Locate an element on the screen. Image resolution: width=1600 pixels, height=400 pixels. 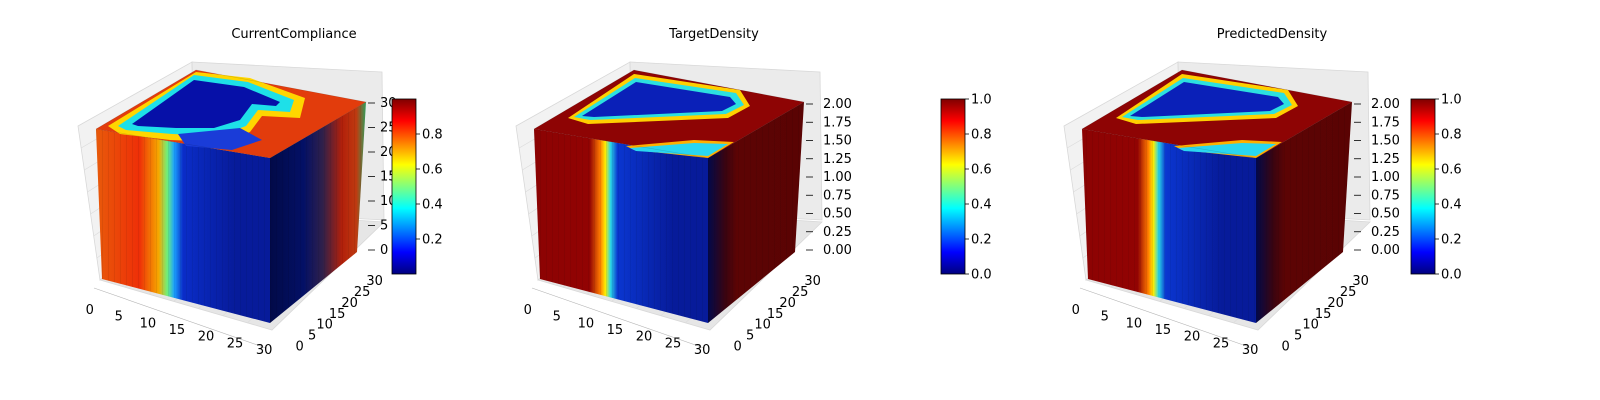
z-tick-label: 0 is located at coordinates (384, 250).